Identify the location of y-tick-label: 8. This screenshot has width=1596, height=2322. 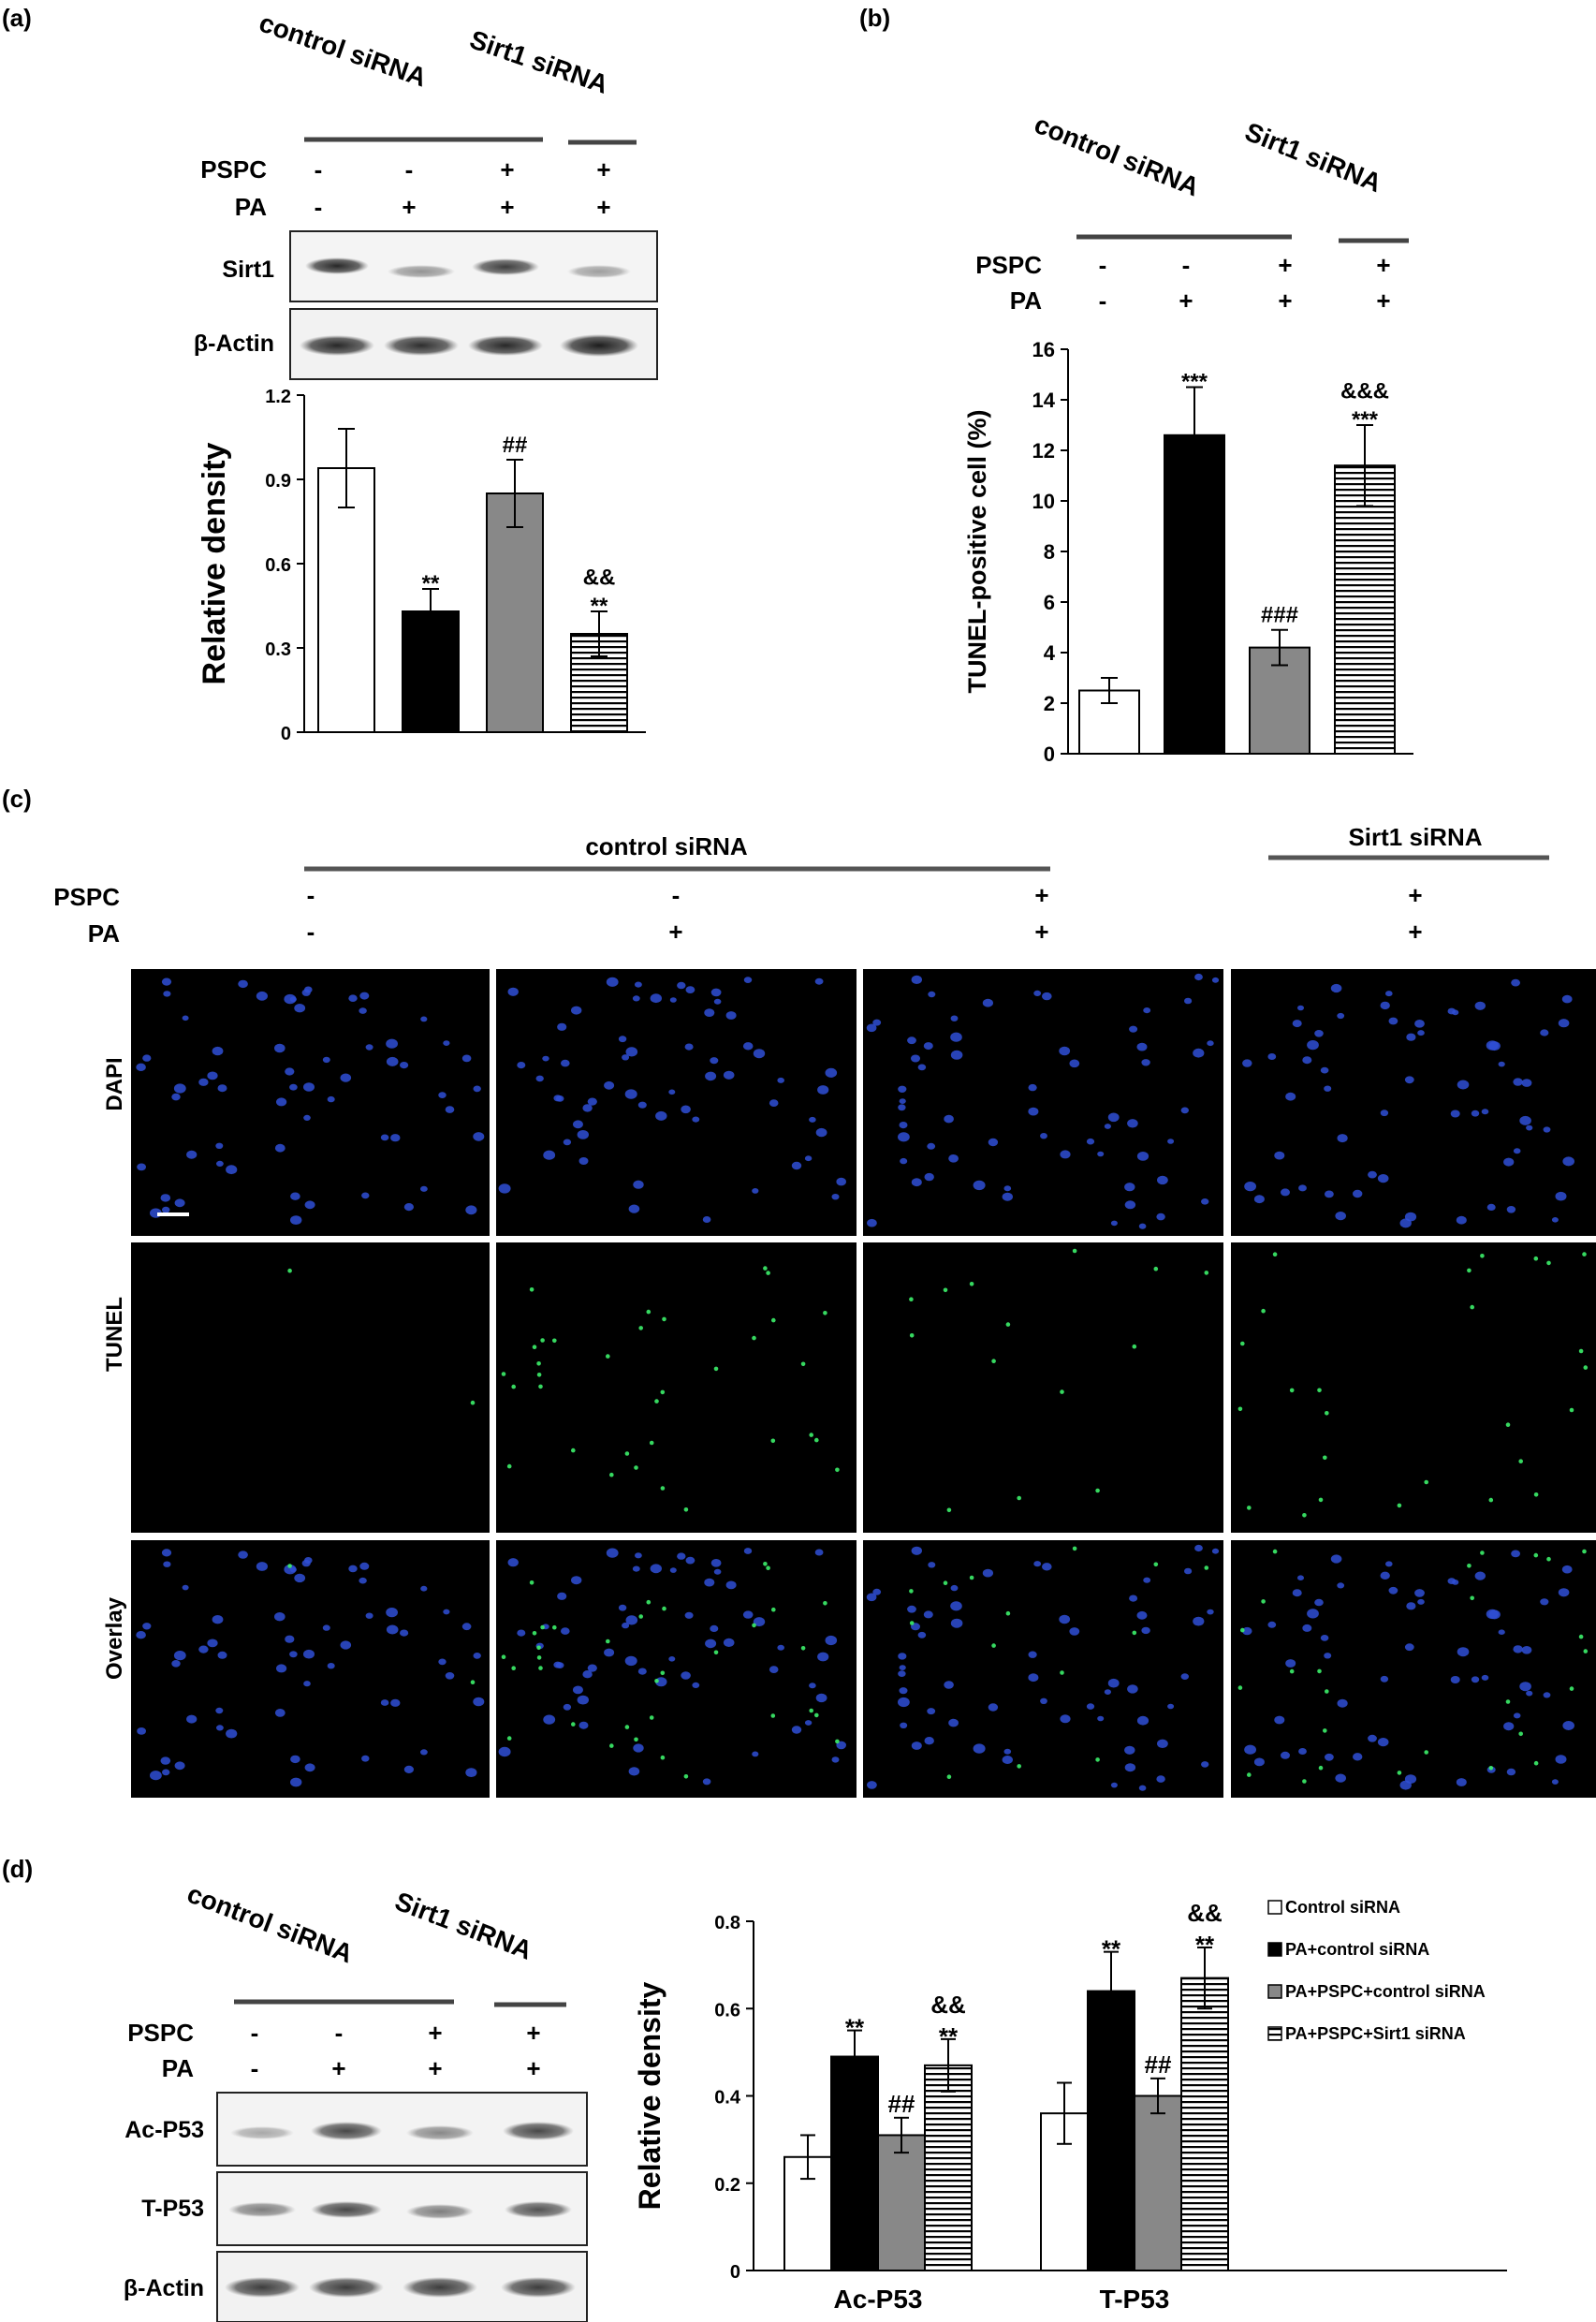
(1049, 552).